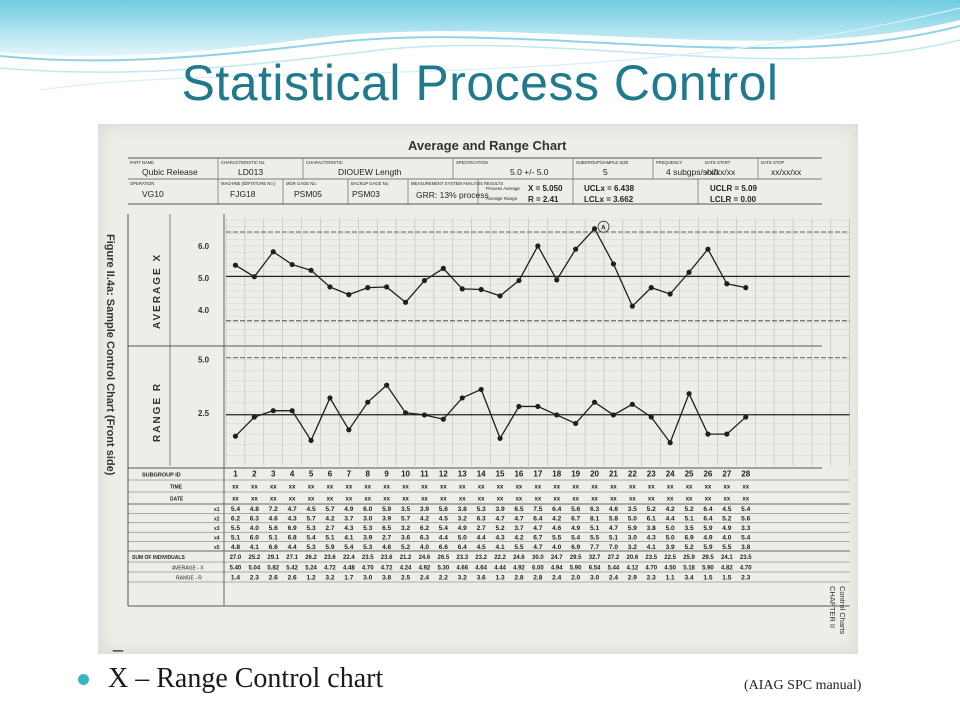 Image resolution: width=960 pixels, height=720 pixels. Describe the element at coordinates (556, 578) in the screenshot. I see `range-cell: 2.4` at that location.